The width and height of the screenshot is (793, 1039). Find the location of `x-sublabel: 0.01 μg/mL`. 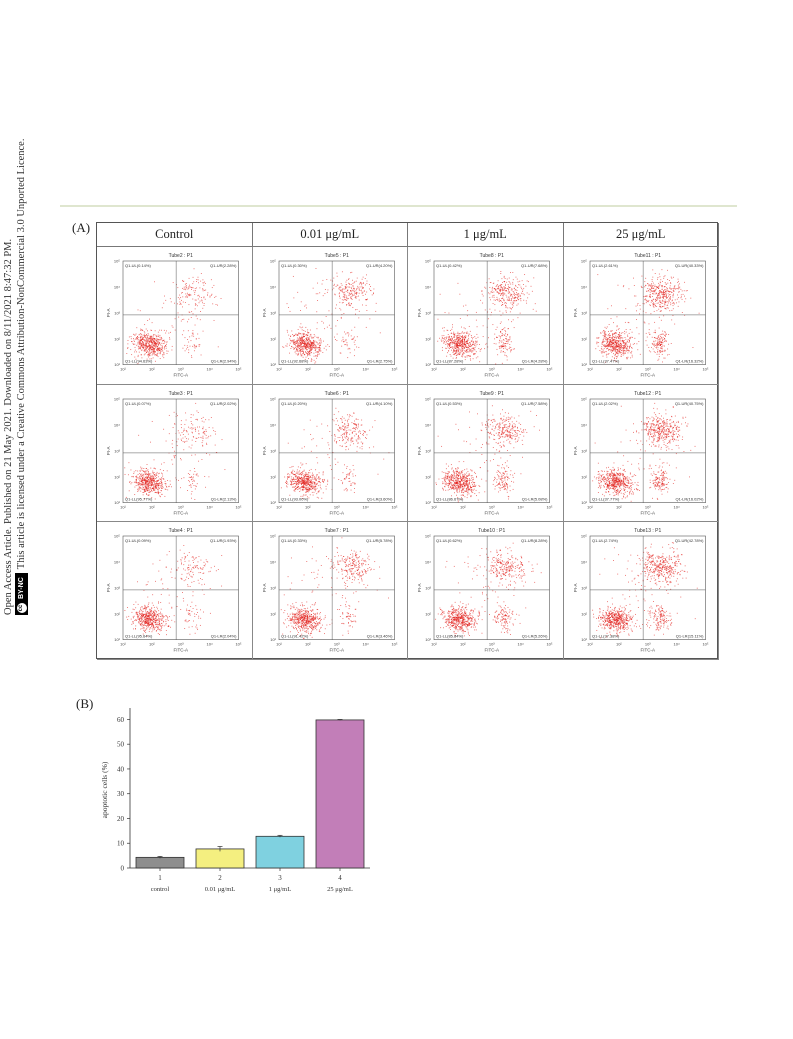

x-sublabel: 0.01 μg/mL is located at coordinates (220, 889).